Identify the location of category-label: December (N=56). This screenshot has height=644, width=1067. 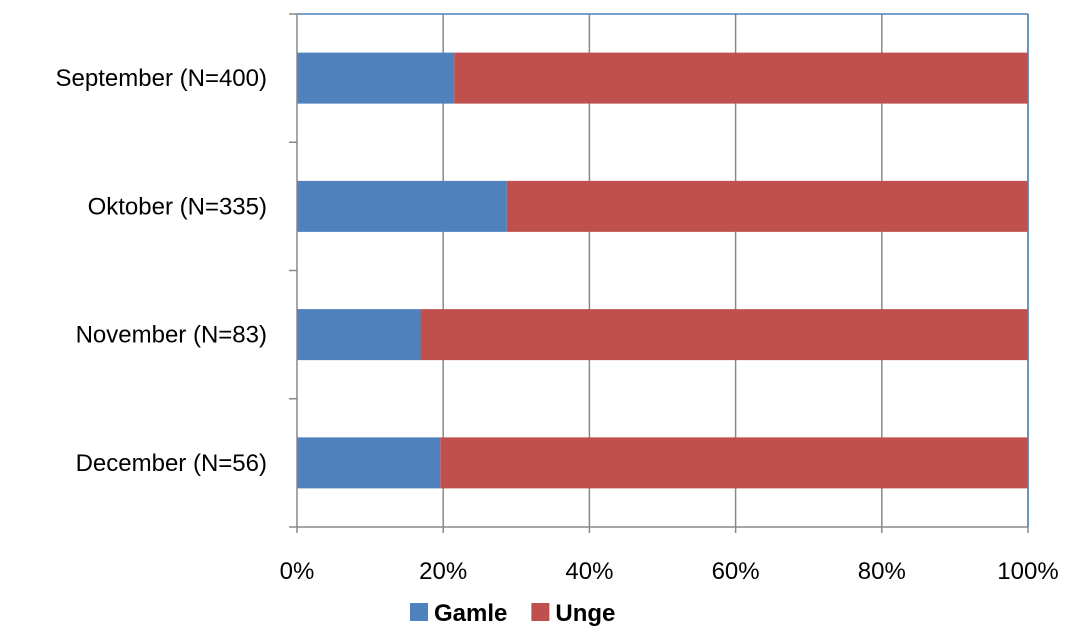
(171, 463).